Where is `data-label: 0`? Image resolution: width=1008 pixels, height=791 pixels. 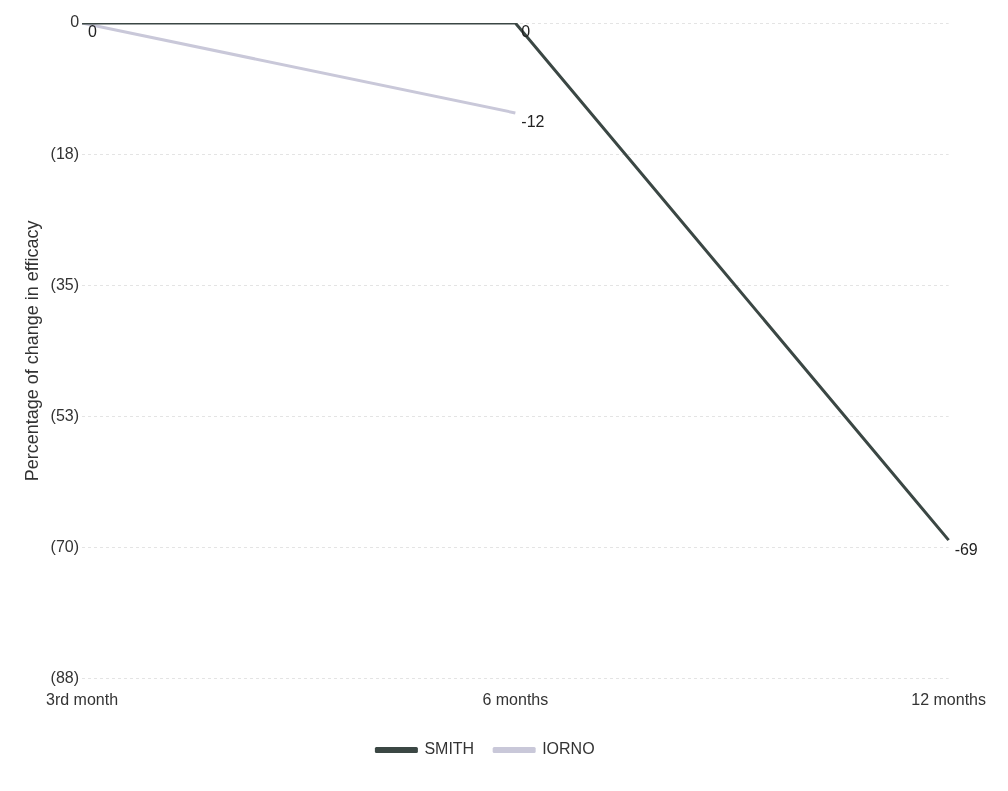 data-label: 0 is located at coordinates (93, 32).